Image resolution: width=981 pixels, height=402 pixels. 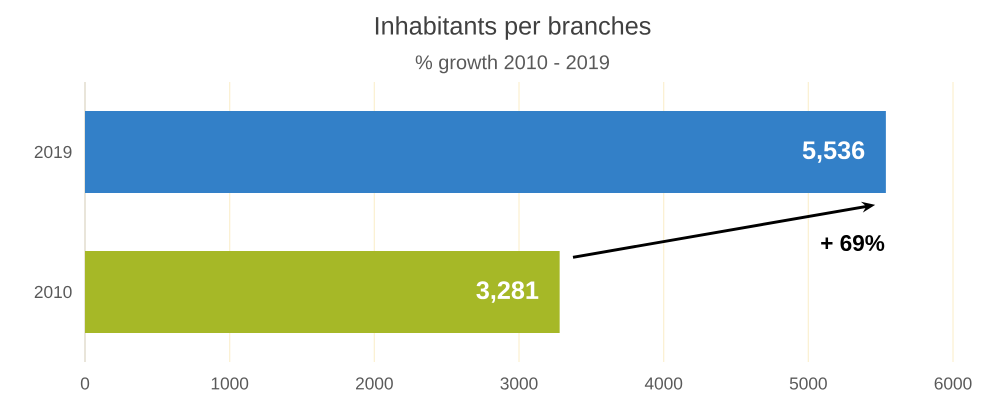 What do you see at coordinates (808, 383) in the screenshot?
I see `x-tick-label: 5000` at bounding box center [808, 383].